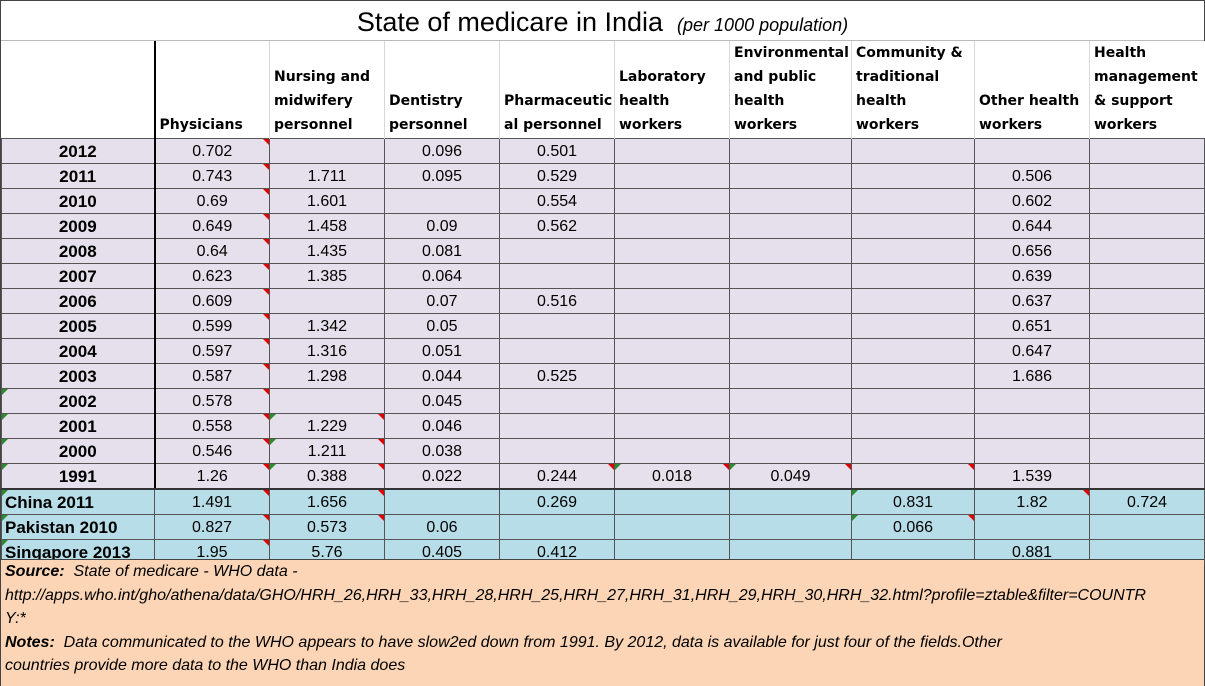 This screenshot has width=1205, height=686. I want to click on column-header-line: workers, so click(1011, 125).